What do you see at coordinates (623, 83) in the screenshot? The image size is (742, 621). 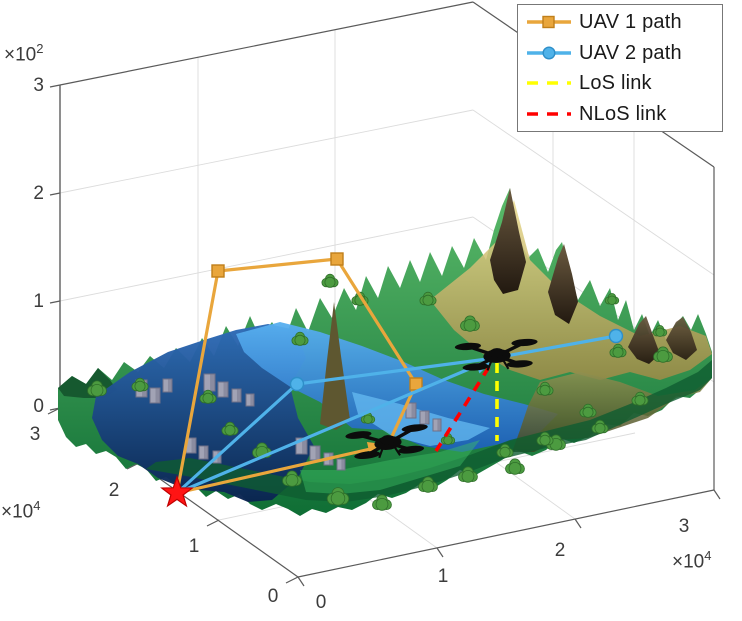 I see `legend-item-los-link: LoS link` at bounding box center [623, 83].